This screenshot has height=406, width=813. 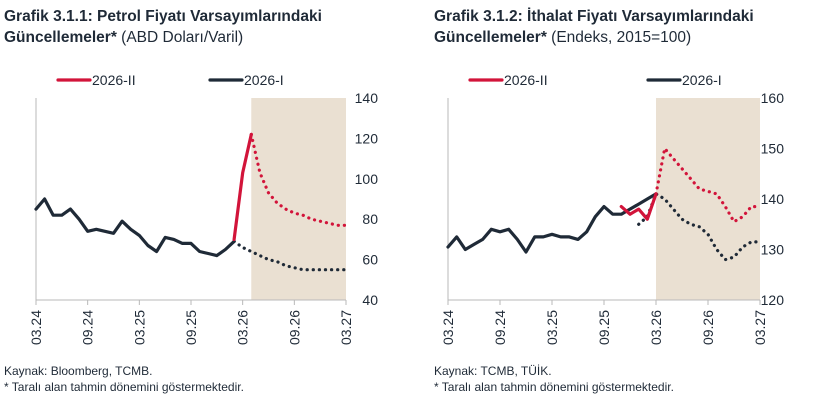 I want to click on chart-subtitle: (Endeks, 2015=100), so click(x=621, y=37).